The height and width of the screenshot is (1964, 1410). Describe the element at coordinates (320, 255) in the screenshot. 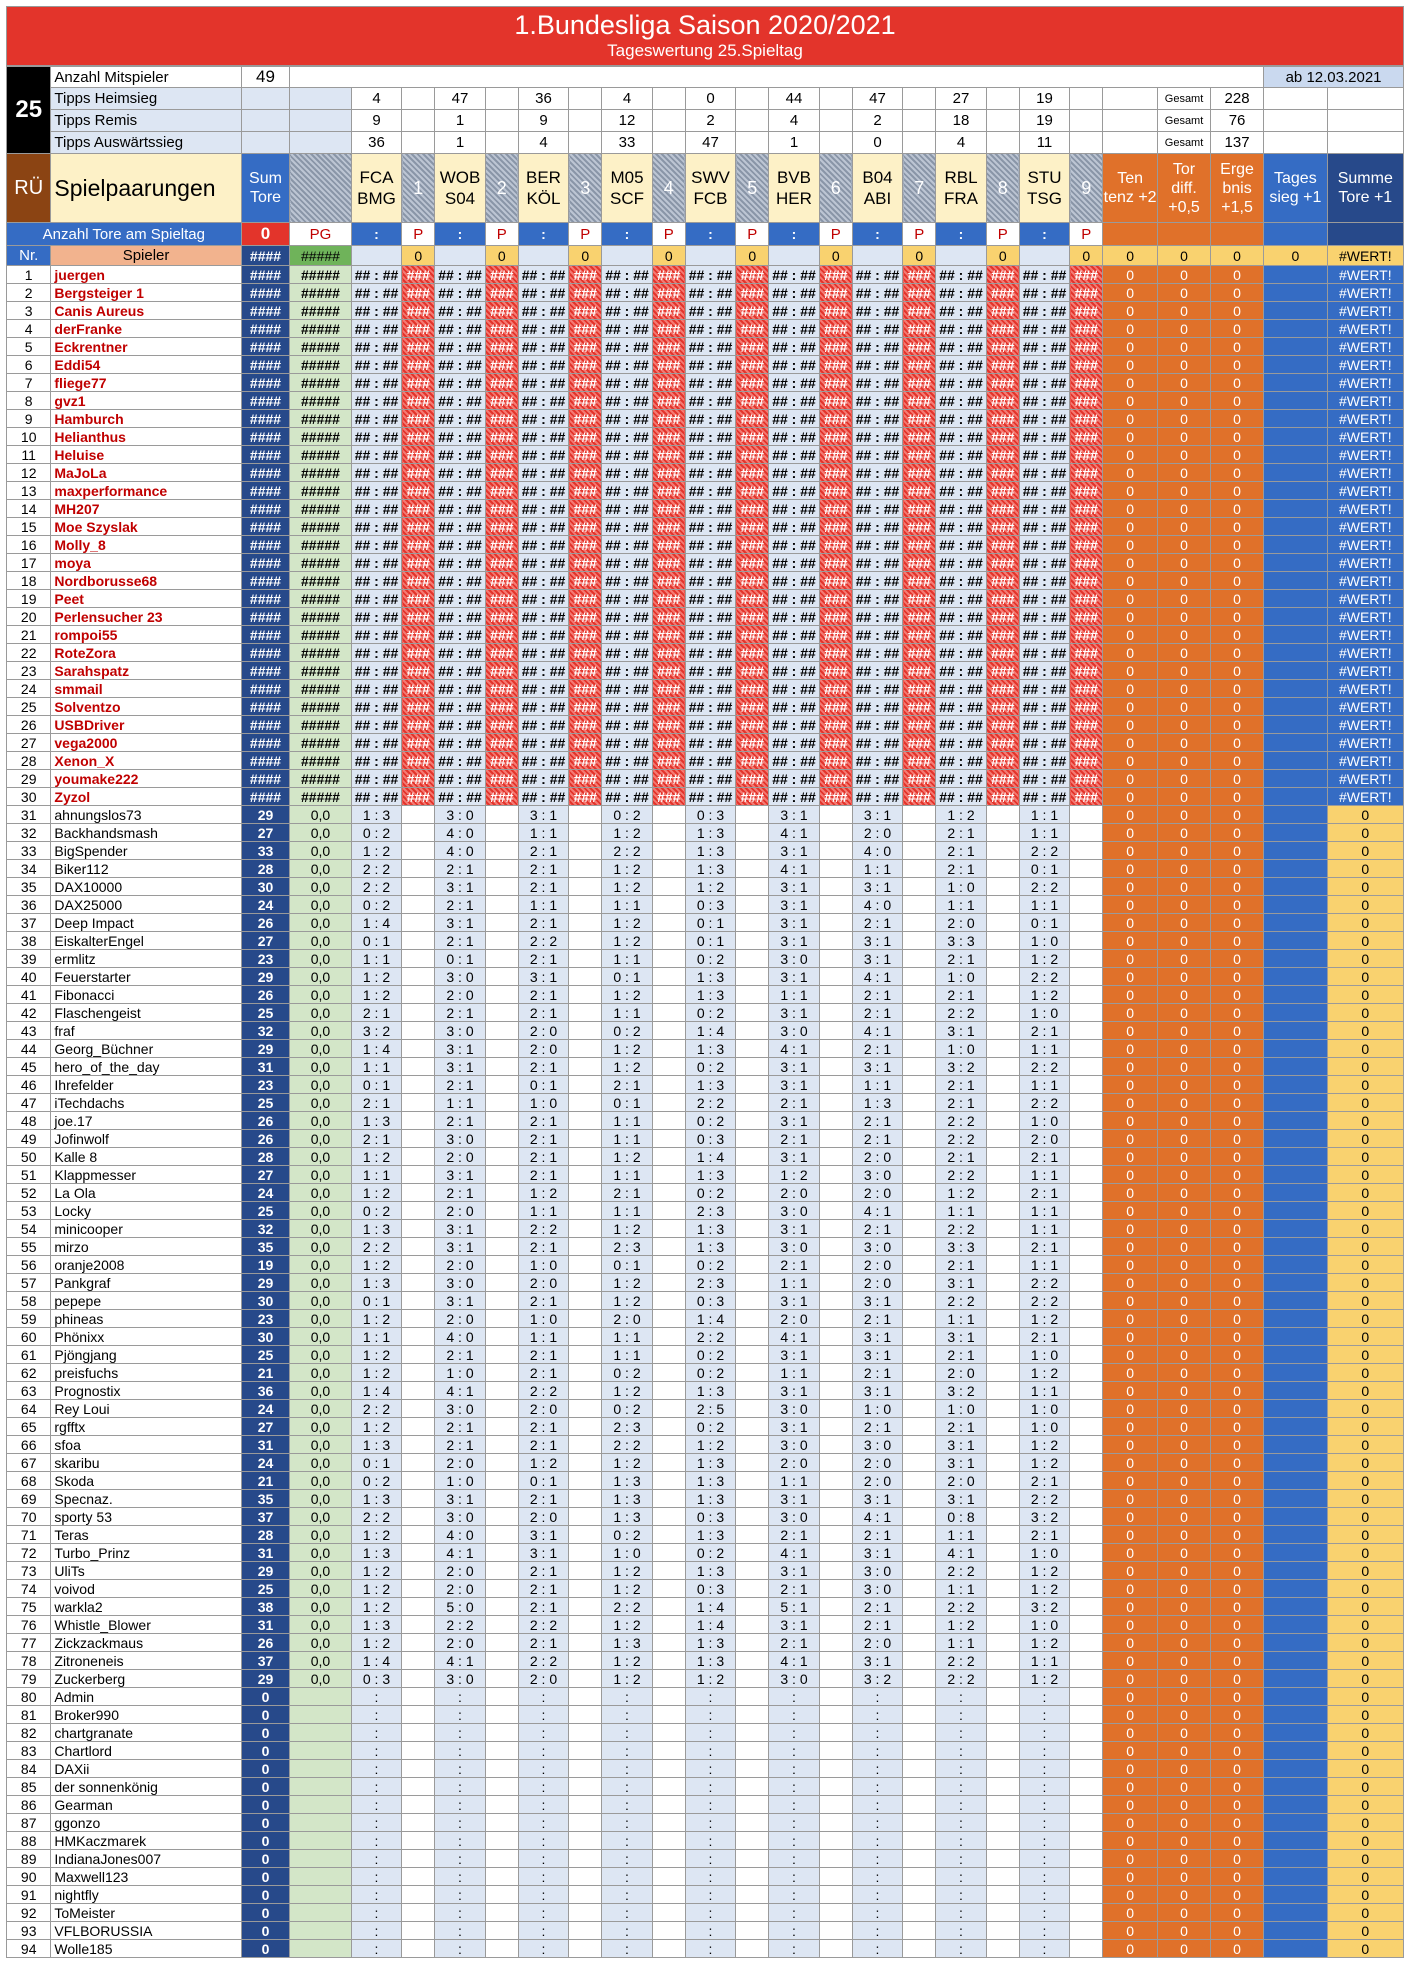

I see `pg-header: #####` at that location.